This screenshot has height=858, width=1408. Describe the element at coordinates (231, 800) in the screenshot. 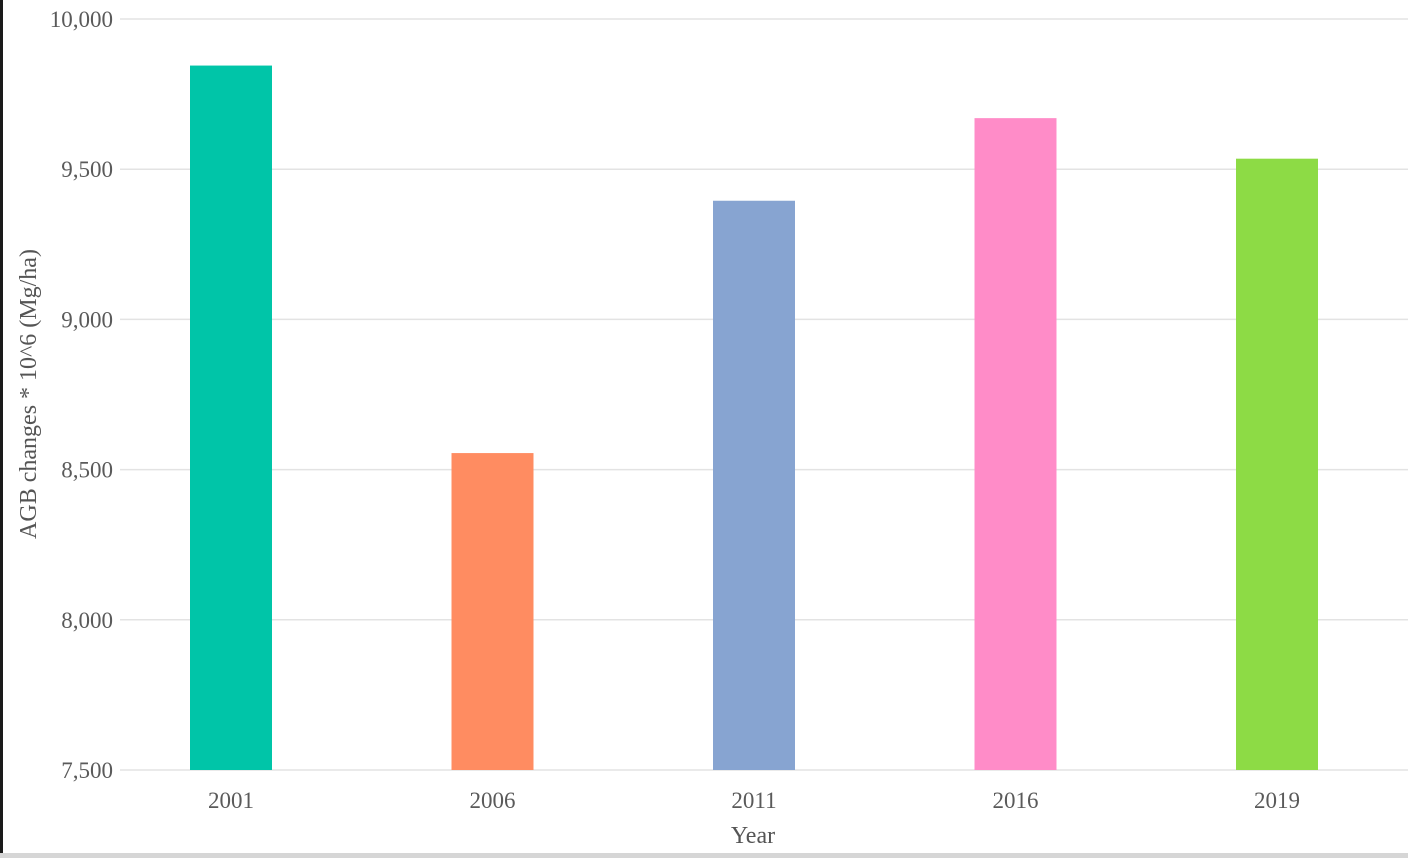

I see `x-tick-label: 2001` at that location.